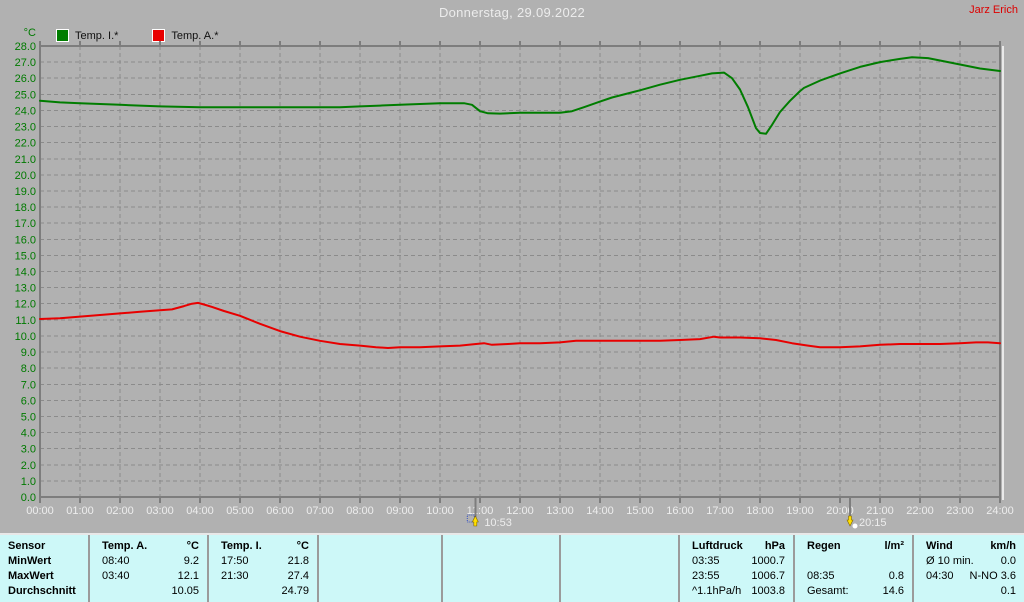 This screenshot has width=1024, height=602. Describe the element at coordinates (116, 561) in the screenshot. I see `cell-time: 08:40` at that location.